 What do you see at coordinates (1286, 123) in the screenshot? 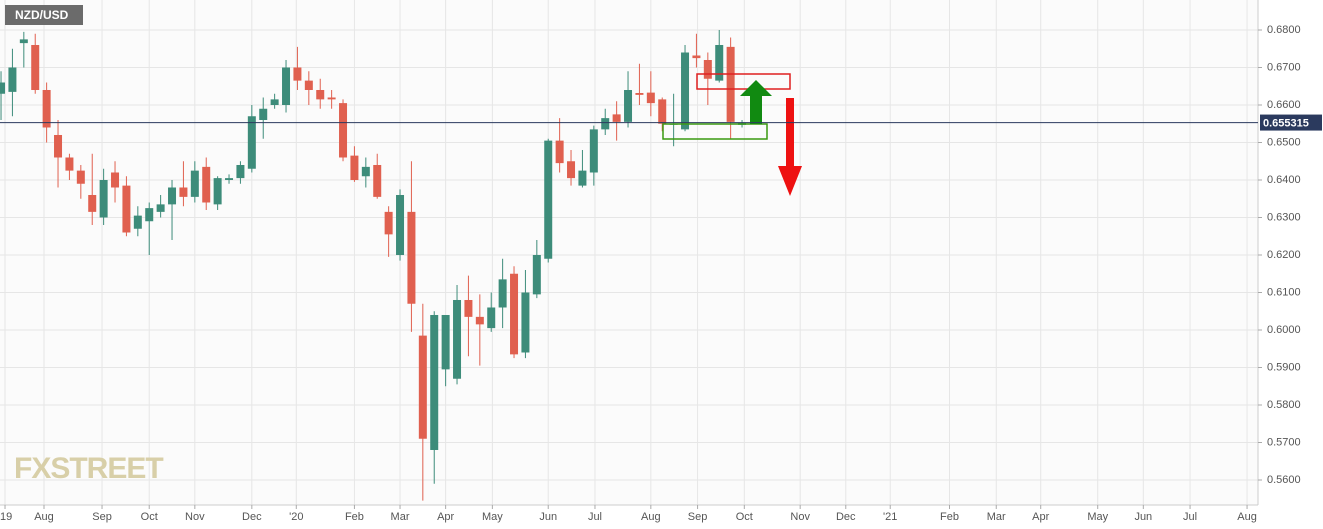
I see `last-price-label: 0.655315` at bounding box center [1286, 123].